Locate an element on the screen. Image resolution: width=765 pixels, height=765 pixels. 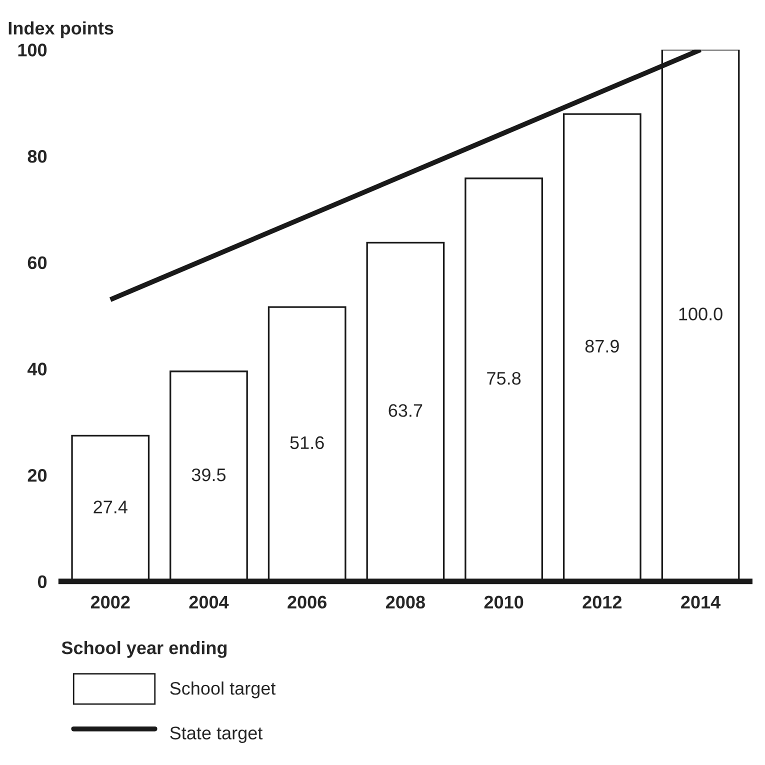
y-tick-label: 0 is located at coordinates (42, 581).